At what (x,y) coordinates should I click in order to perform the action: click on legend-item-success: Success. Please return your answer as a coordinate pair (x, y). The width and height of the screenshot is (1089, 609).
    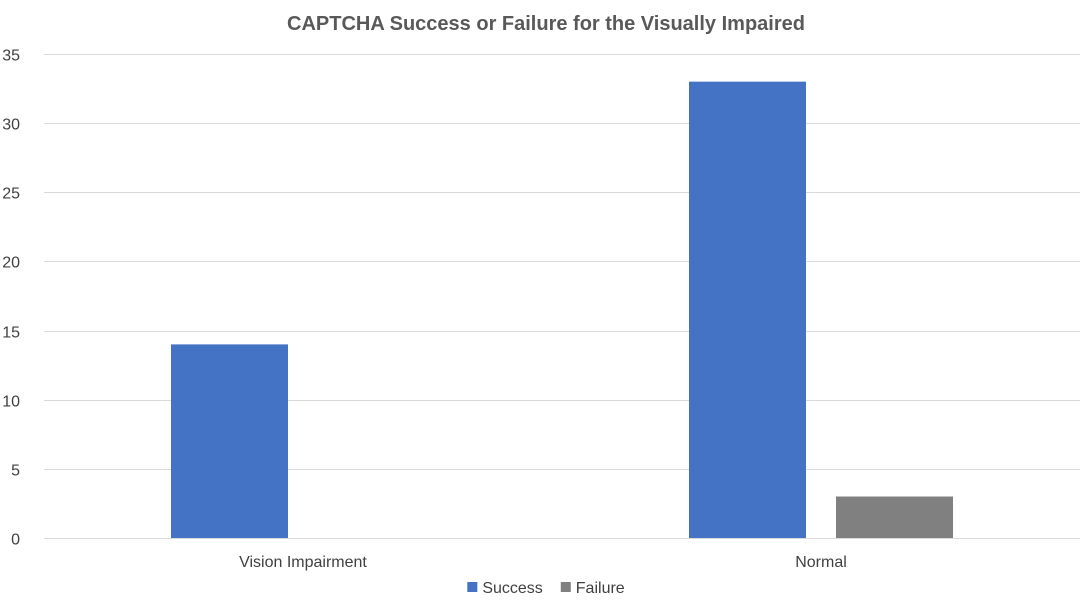
    Looking at the image, I should click on (505, 588).